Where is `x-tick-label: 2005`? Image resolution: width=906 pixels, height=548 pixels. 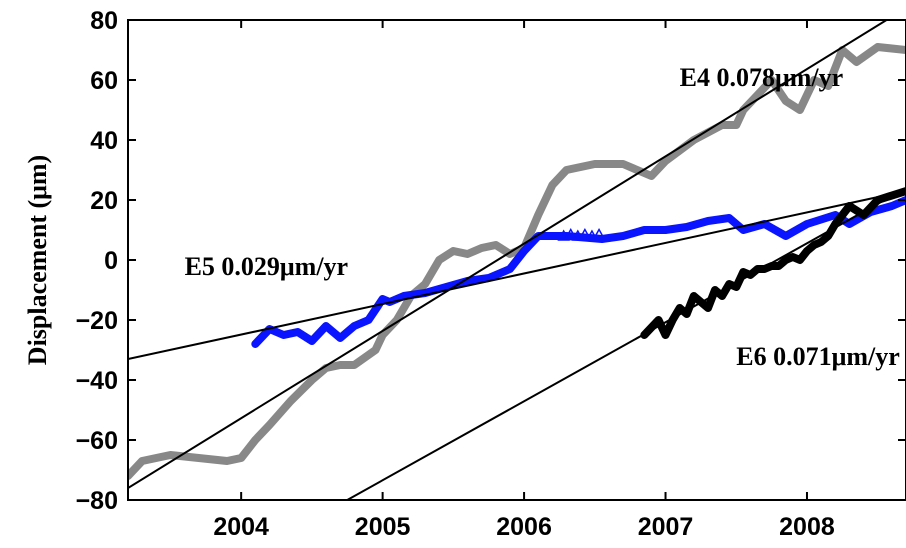
x-tick-label: 2005 is located at coordinates (383, 527).